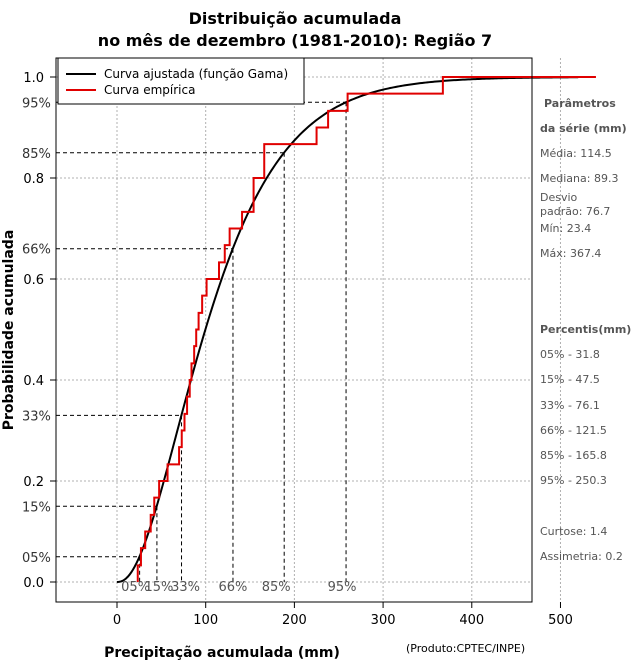  What do you see at coordinates (33, 381) in the screenshot?
I see `y-tick-label: 0.4` at bounding box center [33, 381].